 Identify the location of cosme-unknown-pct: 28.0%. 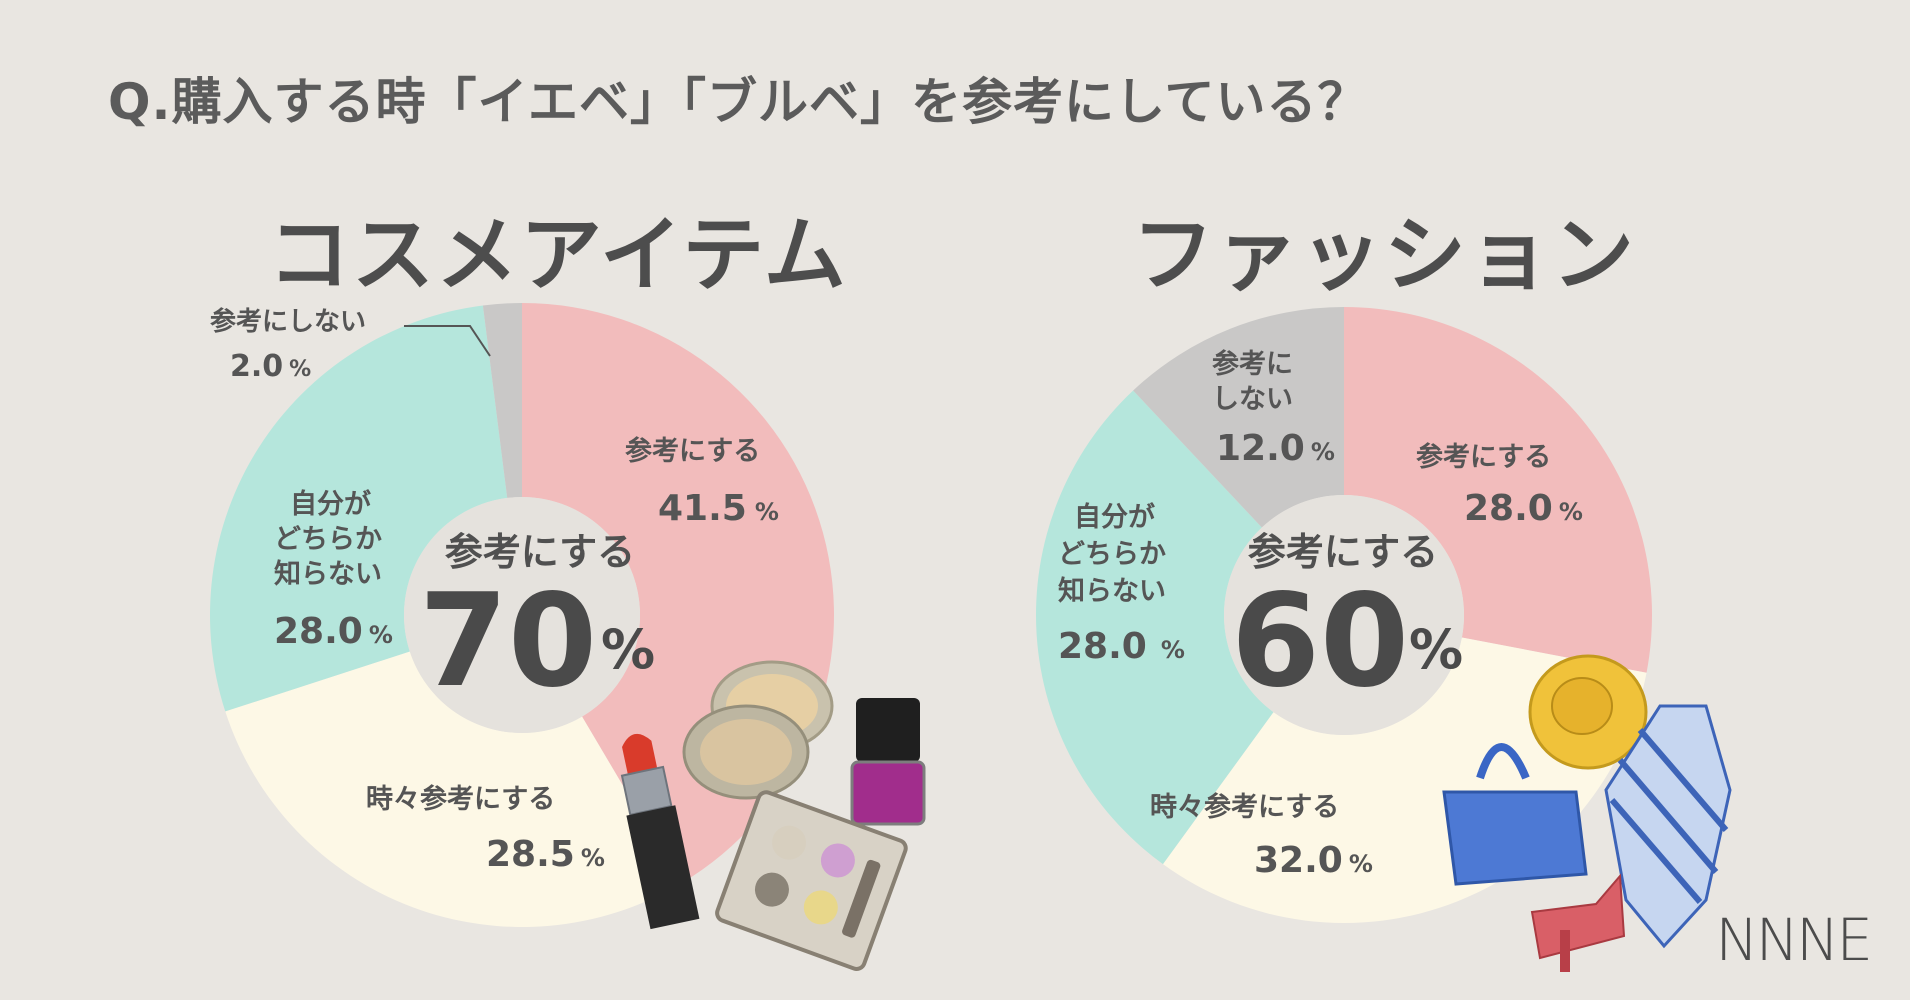
(333, 631).